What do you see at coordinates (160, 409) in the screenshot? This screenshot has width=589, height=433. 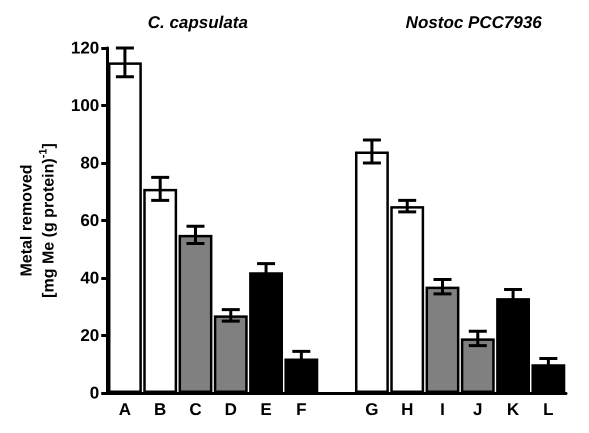 I see `x-tick-label: B` at bounding box center [160, 409].